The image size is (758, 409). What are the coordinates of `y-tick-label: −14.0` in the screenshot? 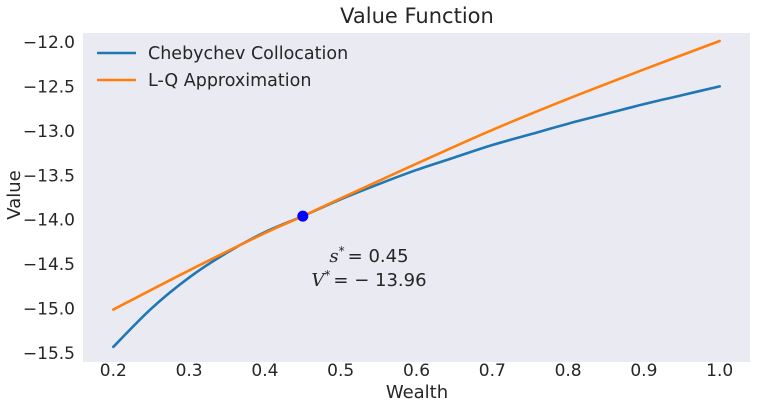 It's located at (49, 221).